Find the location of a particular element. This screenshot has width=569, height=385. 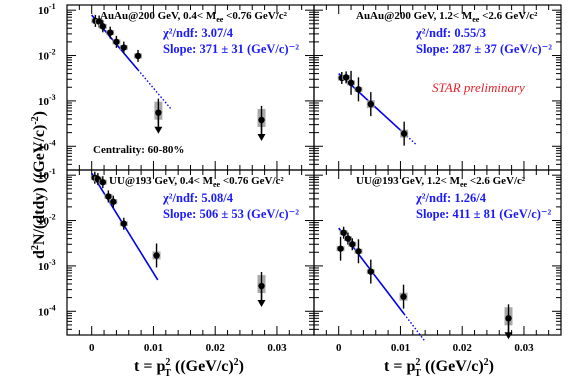

panel-label-pre: UU@193 GeV, 1.2< M is located at coordinates (408, 181).